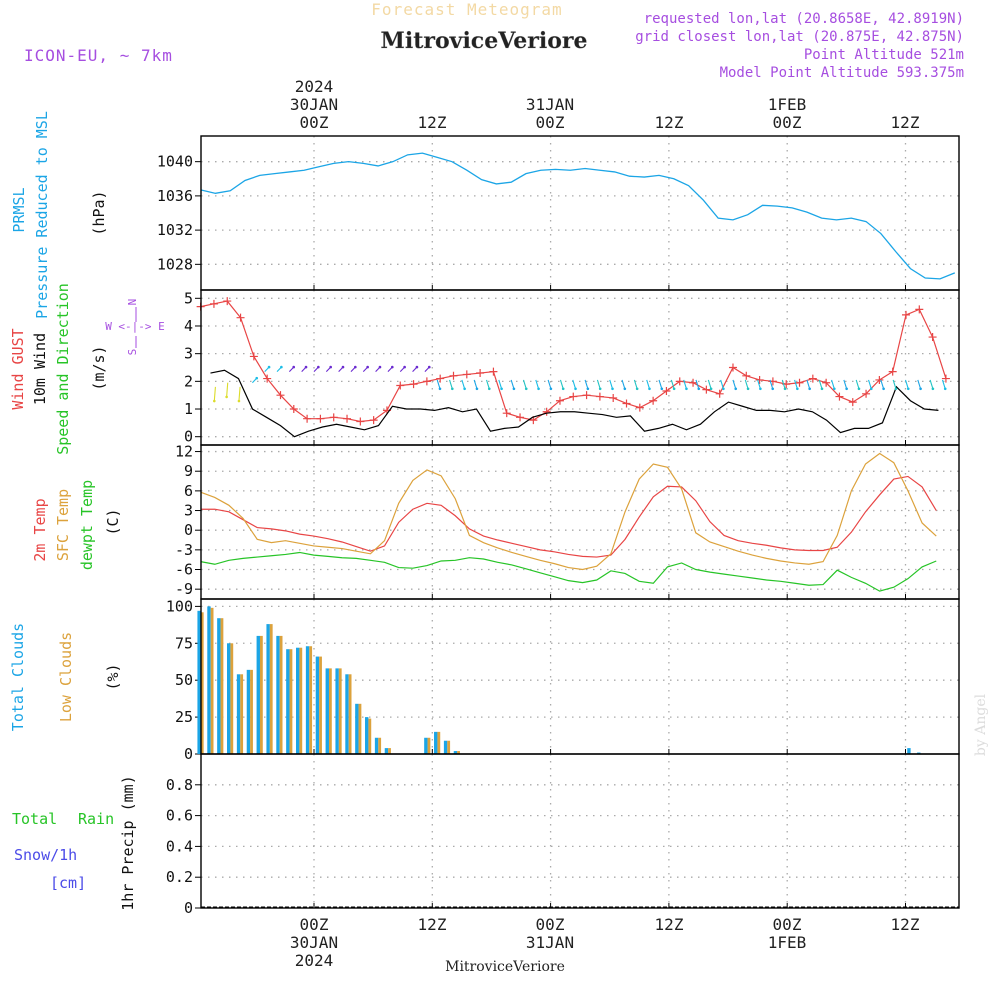  Describe the element at coordinates (188, 381) in the screenshot. I see `ytick-label-3: 2` at that location.